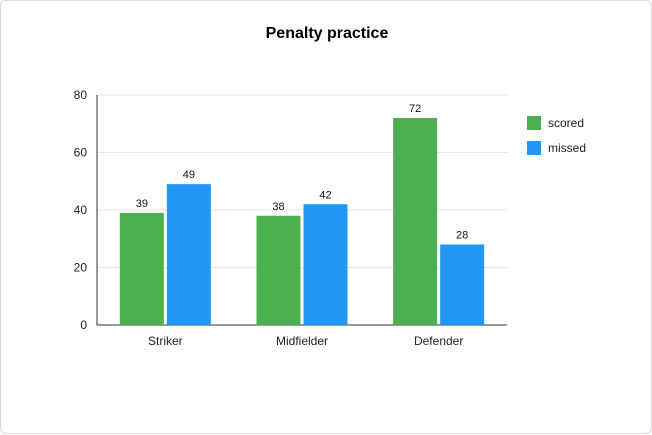 This screenshot has height=435, width=652. Describe the element at coordinates (81, 153) in the screenshot. I see `y-tick-label: 60` at that location.